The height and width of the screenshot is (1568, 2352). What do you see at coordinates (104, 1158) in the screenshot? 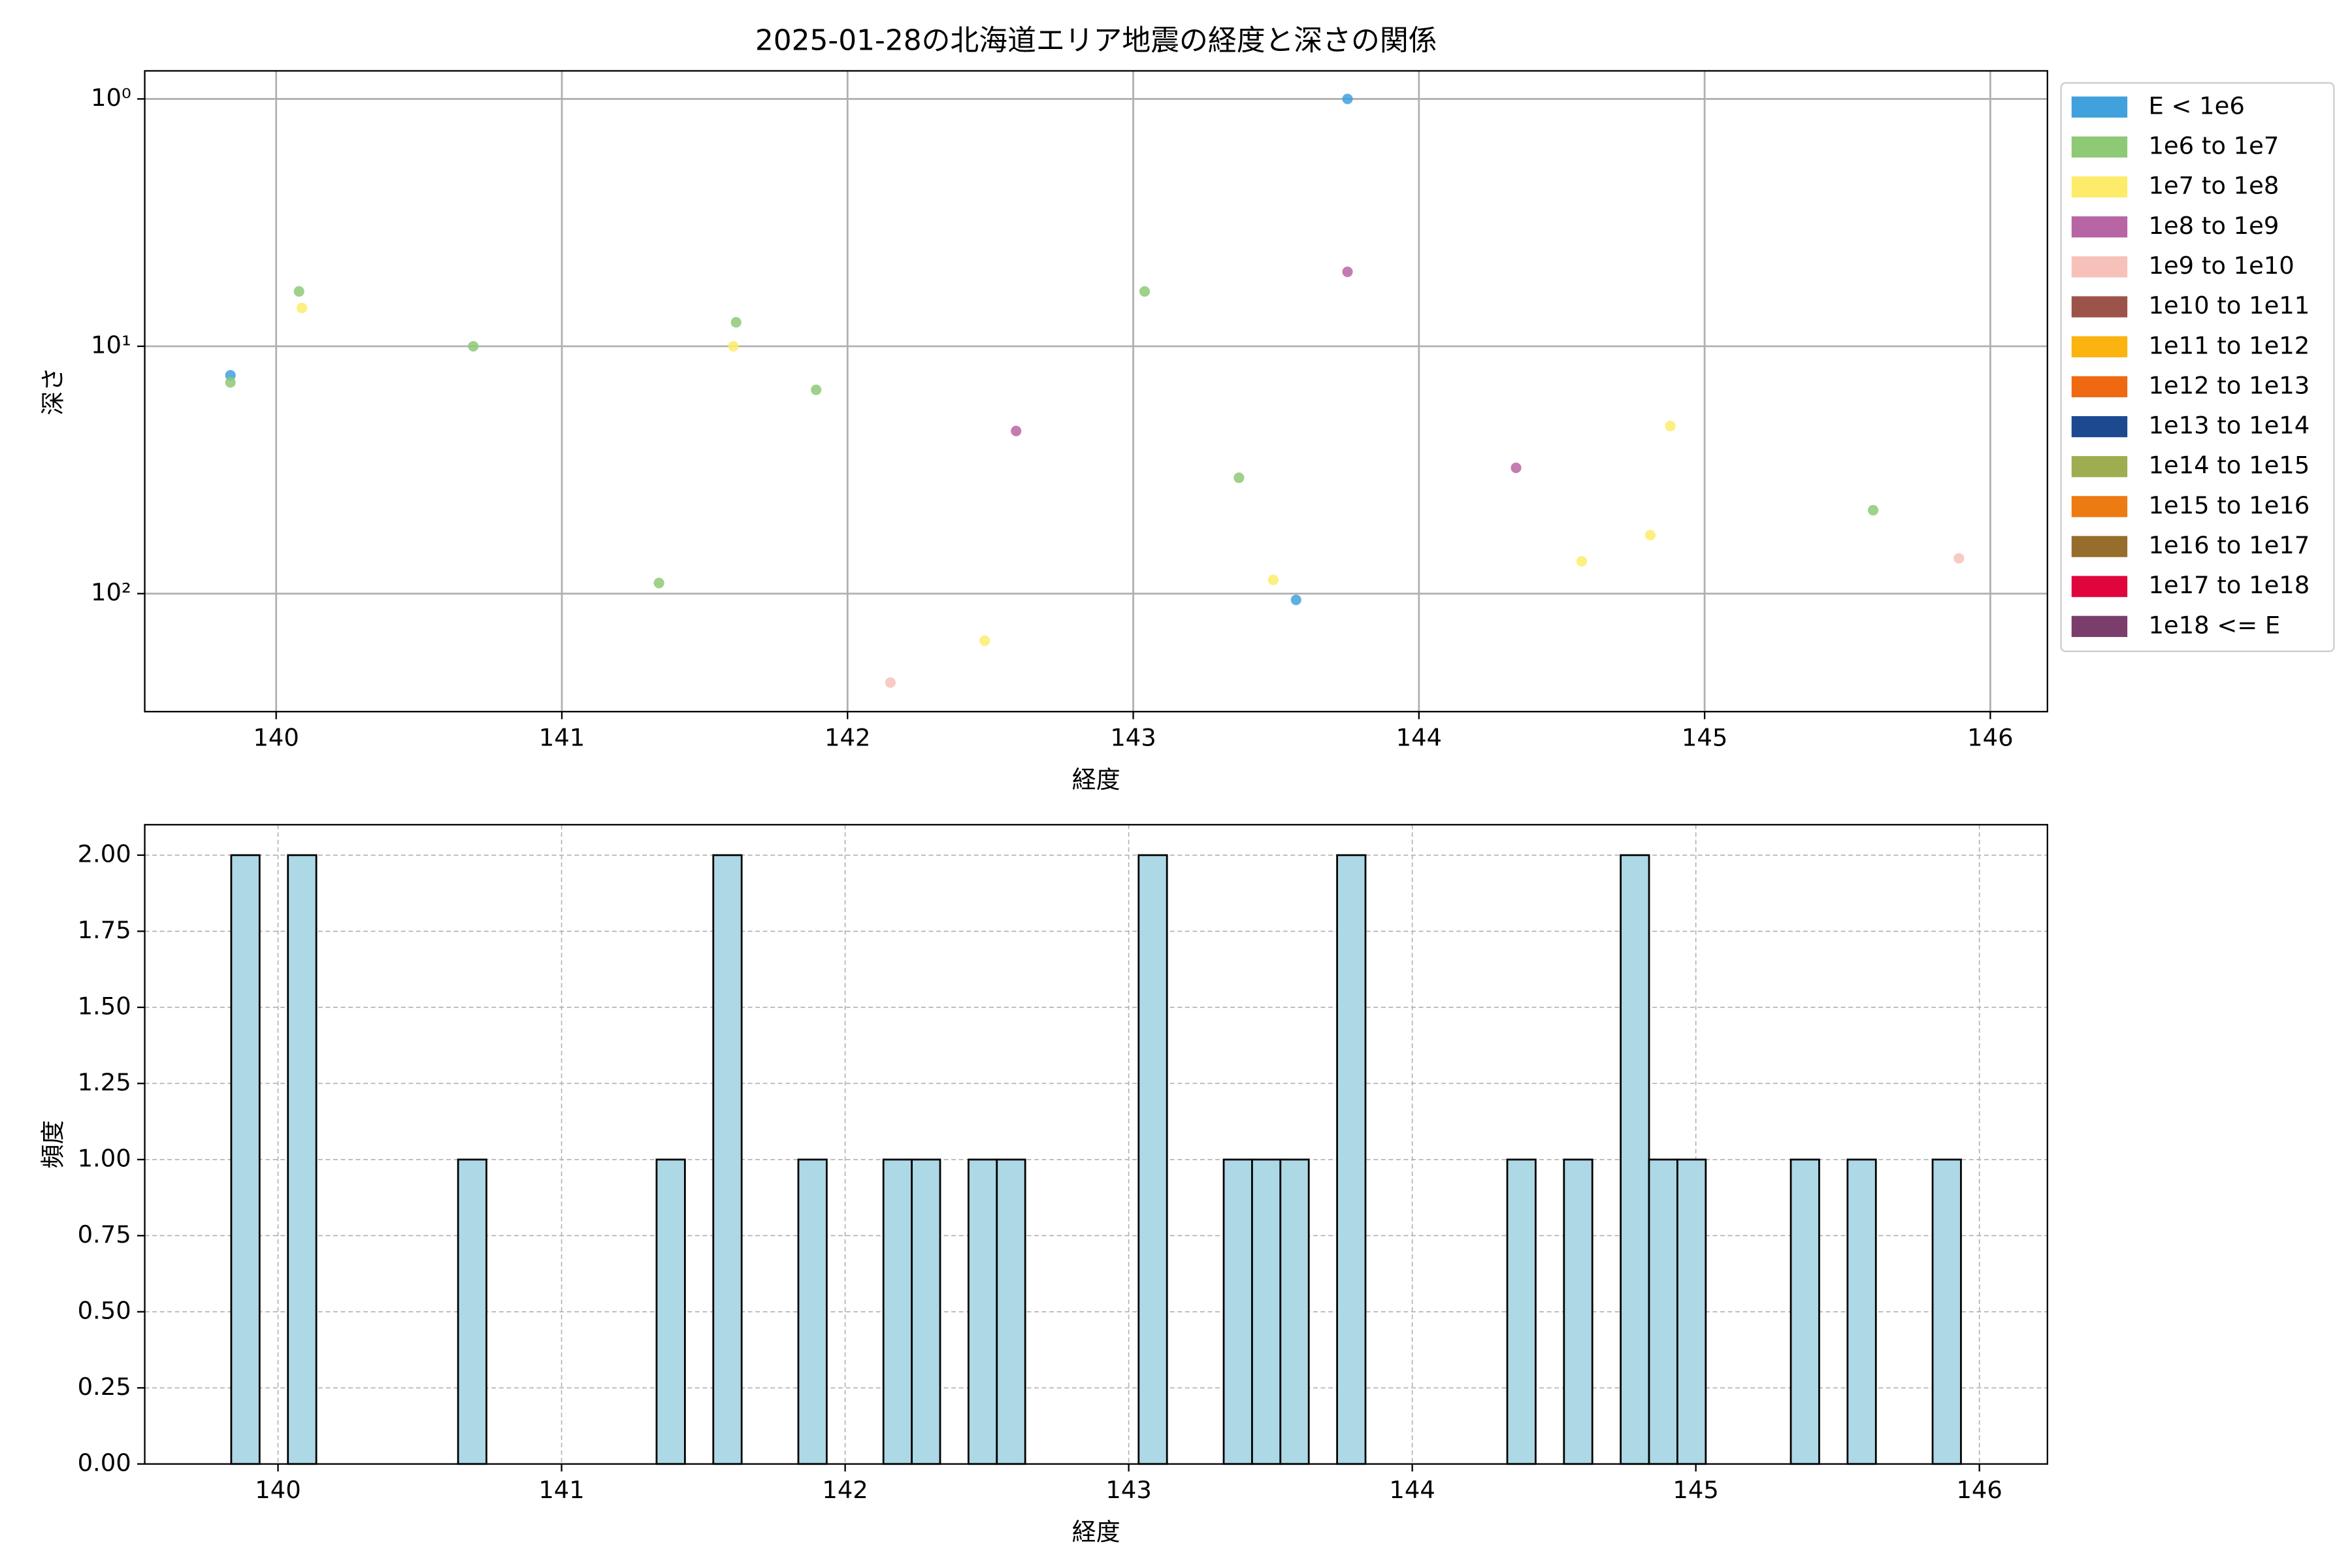
I see `y-tick-label: 1.00` at bounding box center [104, 1158].